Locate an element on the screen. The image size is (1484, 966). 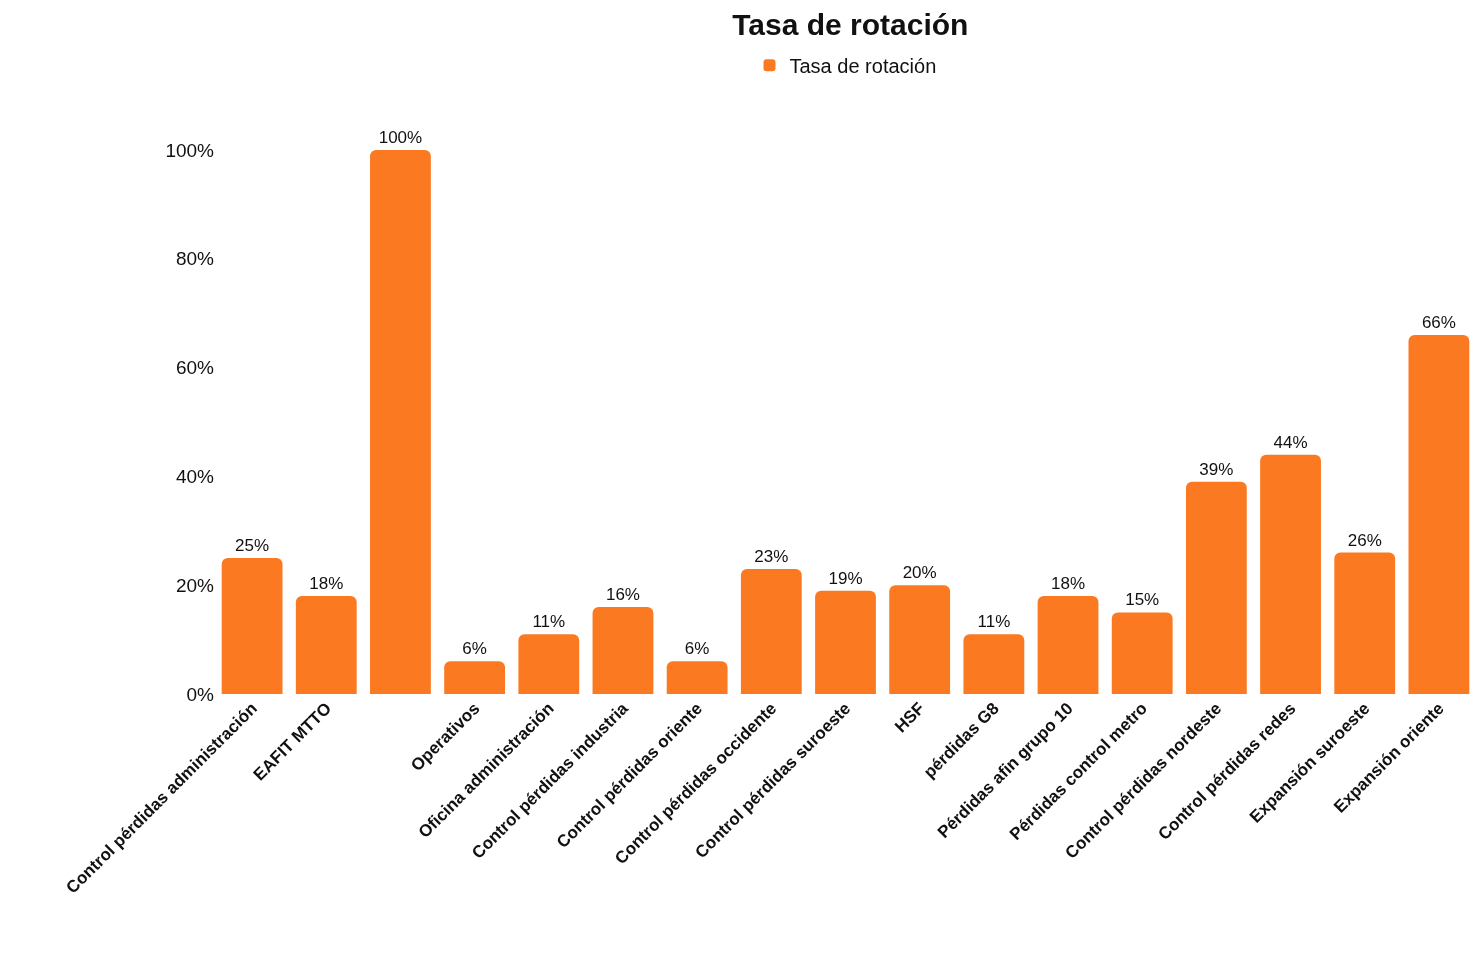
data-label: 44% is located at coordinates (1290, 442).